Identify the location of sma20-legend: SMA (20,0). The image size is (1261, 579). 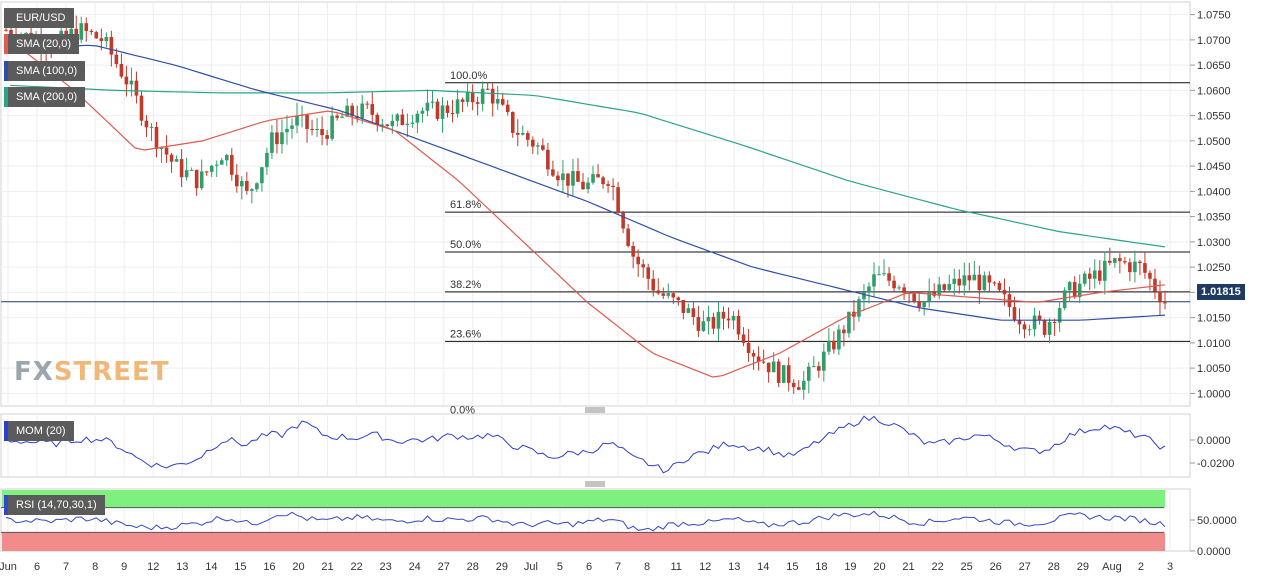
(42, 44).